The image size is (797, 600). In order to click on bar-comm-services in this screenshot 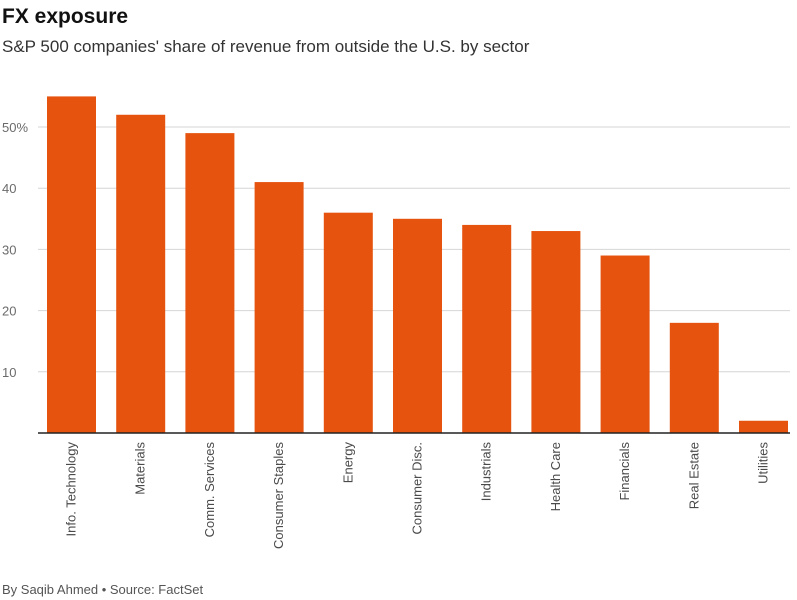, I will do `click(210, 283)`.